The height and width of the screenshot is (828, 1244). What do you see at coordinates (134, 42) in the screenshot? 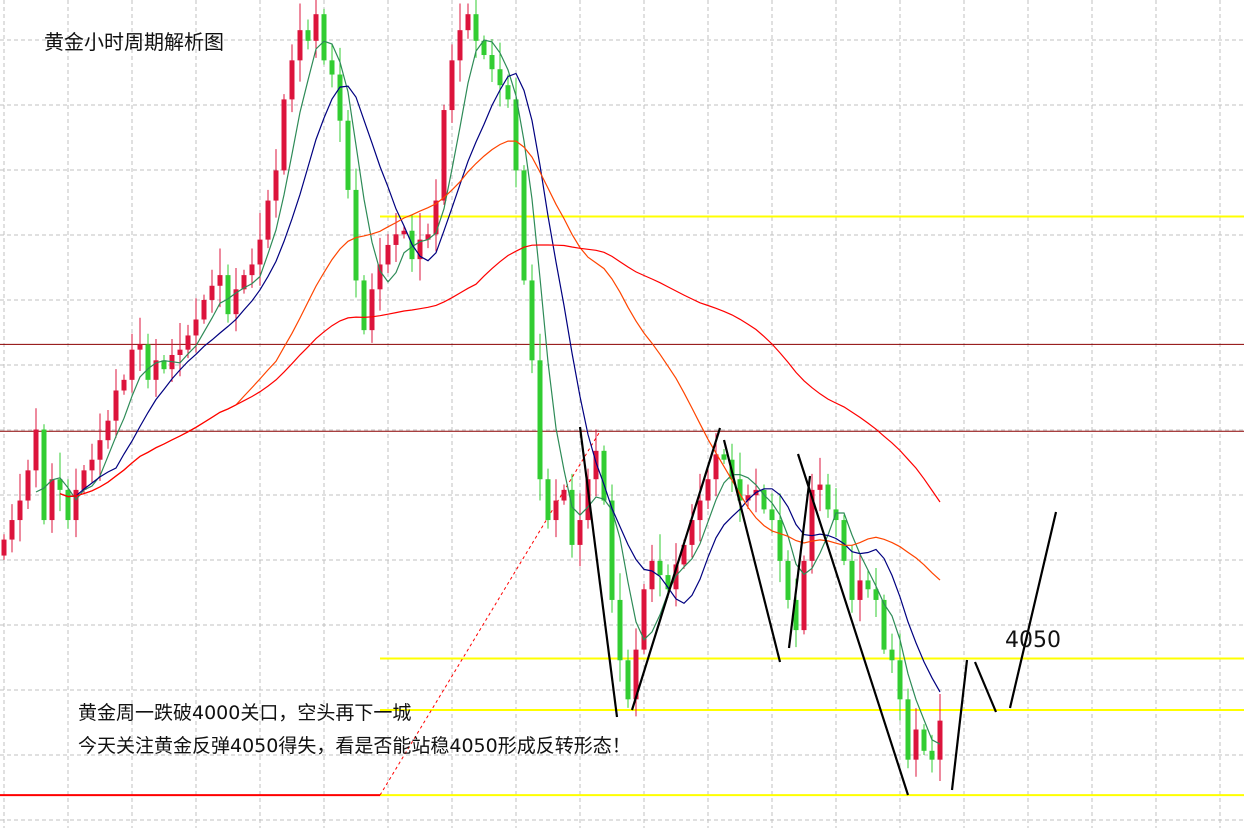
I see `chart-title: 黄金小时周期解析图` at bounding box center [134, 42].